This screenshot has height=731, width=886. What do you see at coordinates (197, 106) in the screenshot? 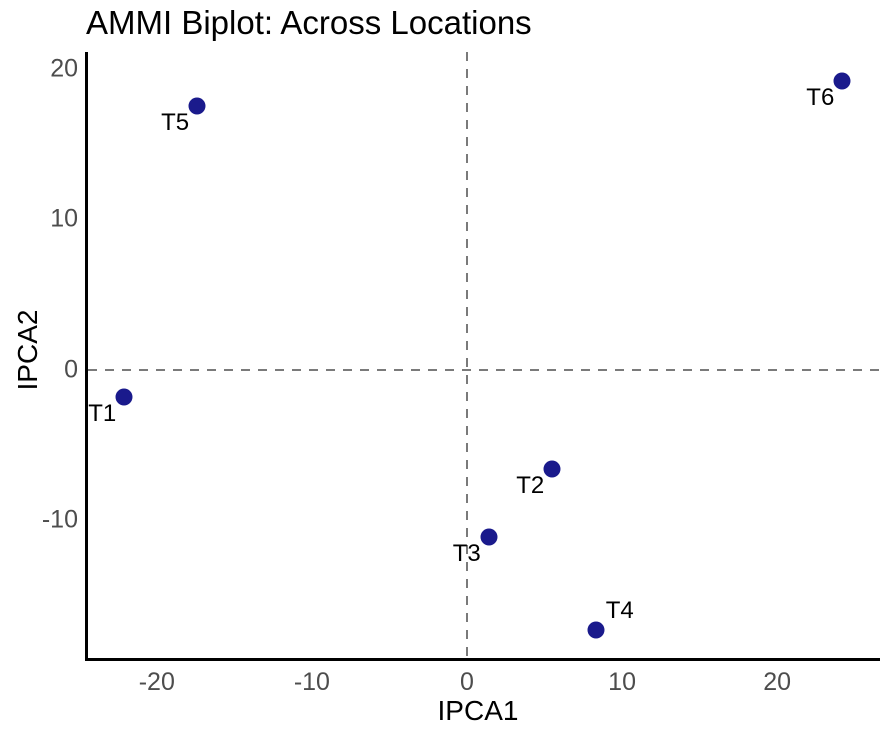
I see `data-point-T5` at bounding box center [197, 106].